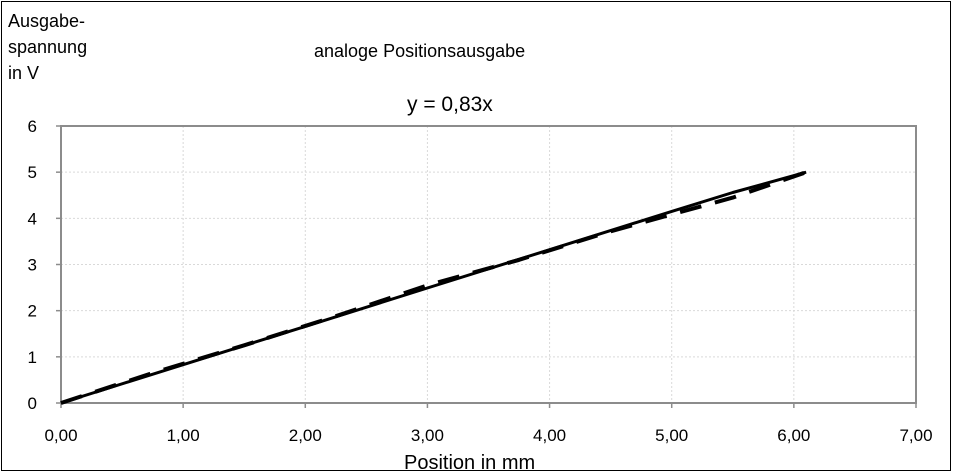  I want to click on y-tick-label: 5, so click(32, 172).